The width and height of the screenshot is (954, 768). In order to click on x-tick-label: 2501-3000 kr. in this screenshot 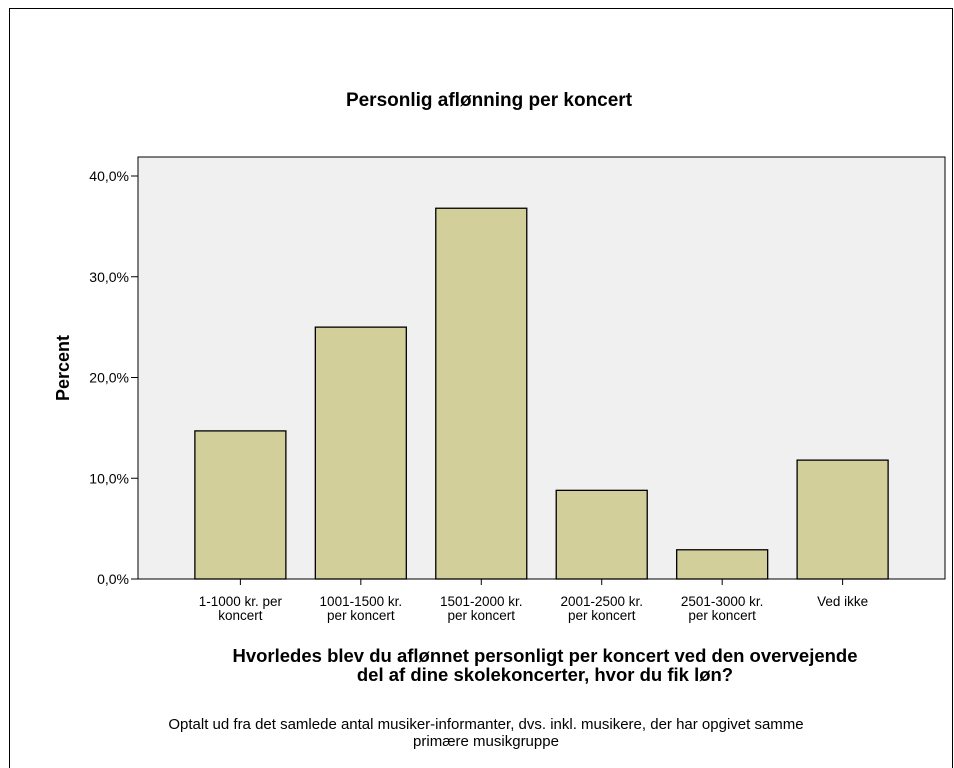, I will do `click(722, 601)`.